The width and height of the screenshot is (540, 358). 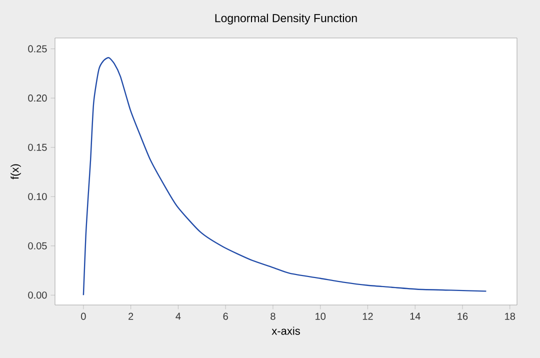 I want to click on y-tick-label: 0.00, so click(x=37, y=295).